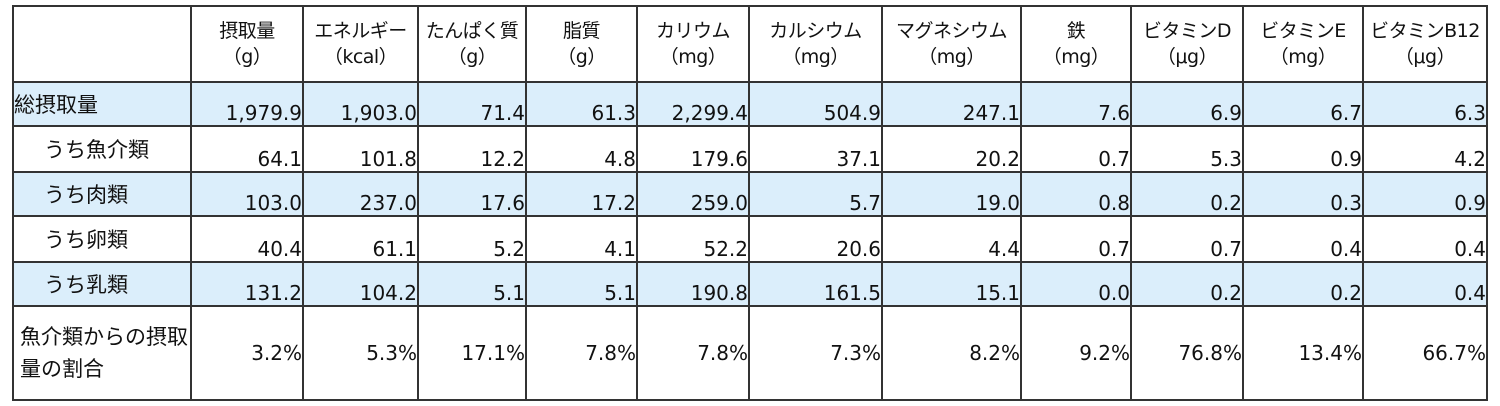 The image size is (1500, 406). Describe the element at coordinates (102, 104) in the screenshot. I see `row-label: 総摂取量` at that location.